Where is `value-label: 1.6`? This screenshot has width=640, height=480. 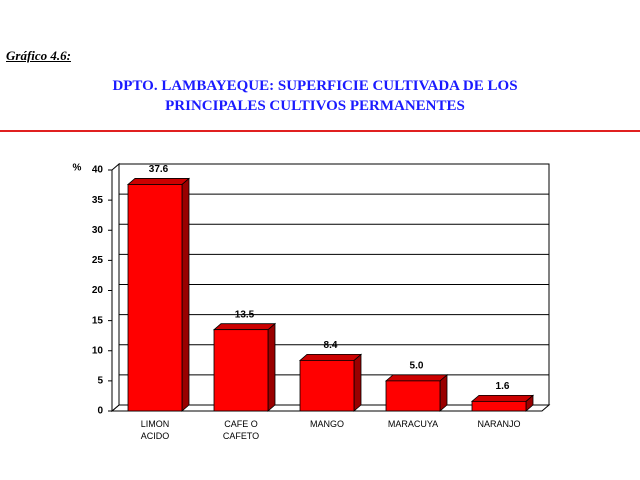 value-label: 1.6 is located at coordinates (503, 386).